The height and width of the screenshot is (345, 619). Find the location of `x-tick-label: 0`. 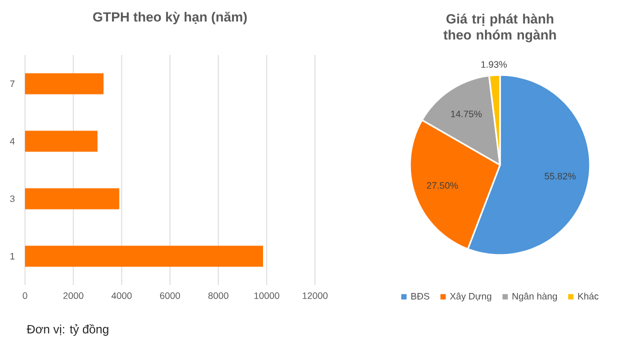

x-tick-label: 0 is located at coordinates (25, 295).